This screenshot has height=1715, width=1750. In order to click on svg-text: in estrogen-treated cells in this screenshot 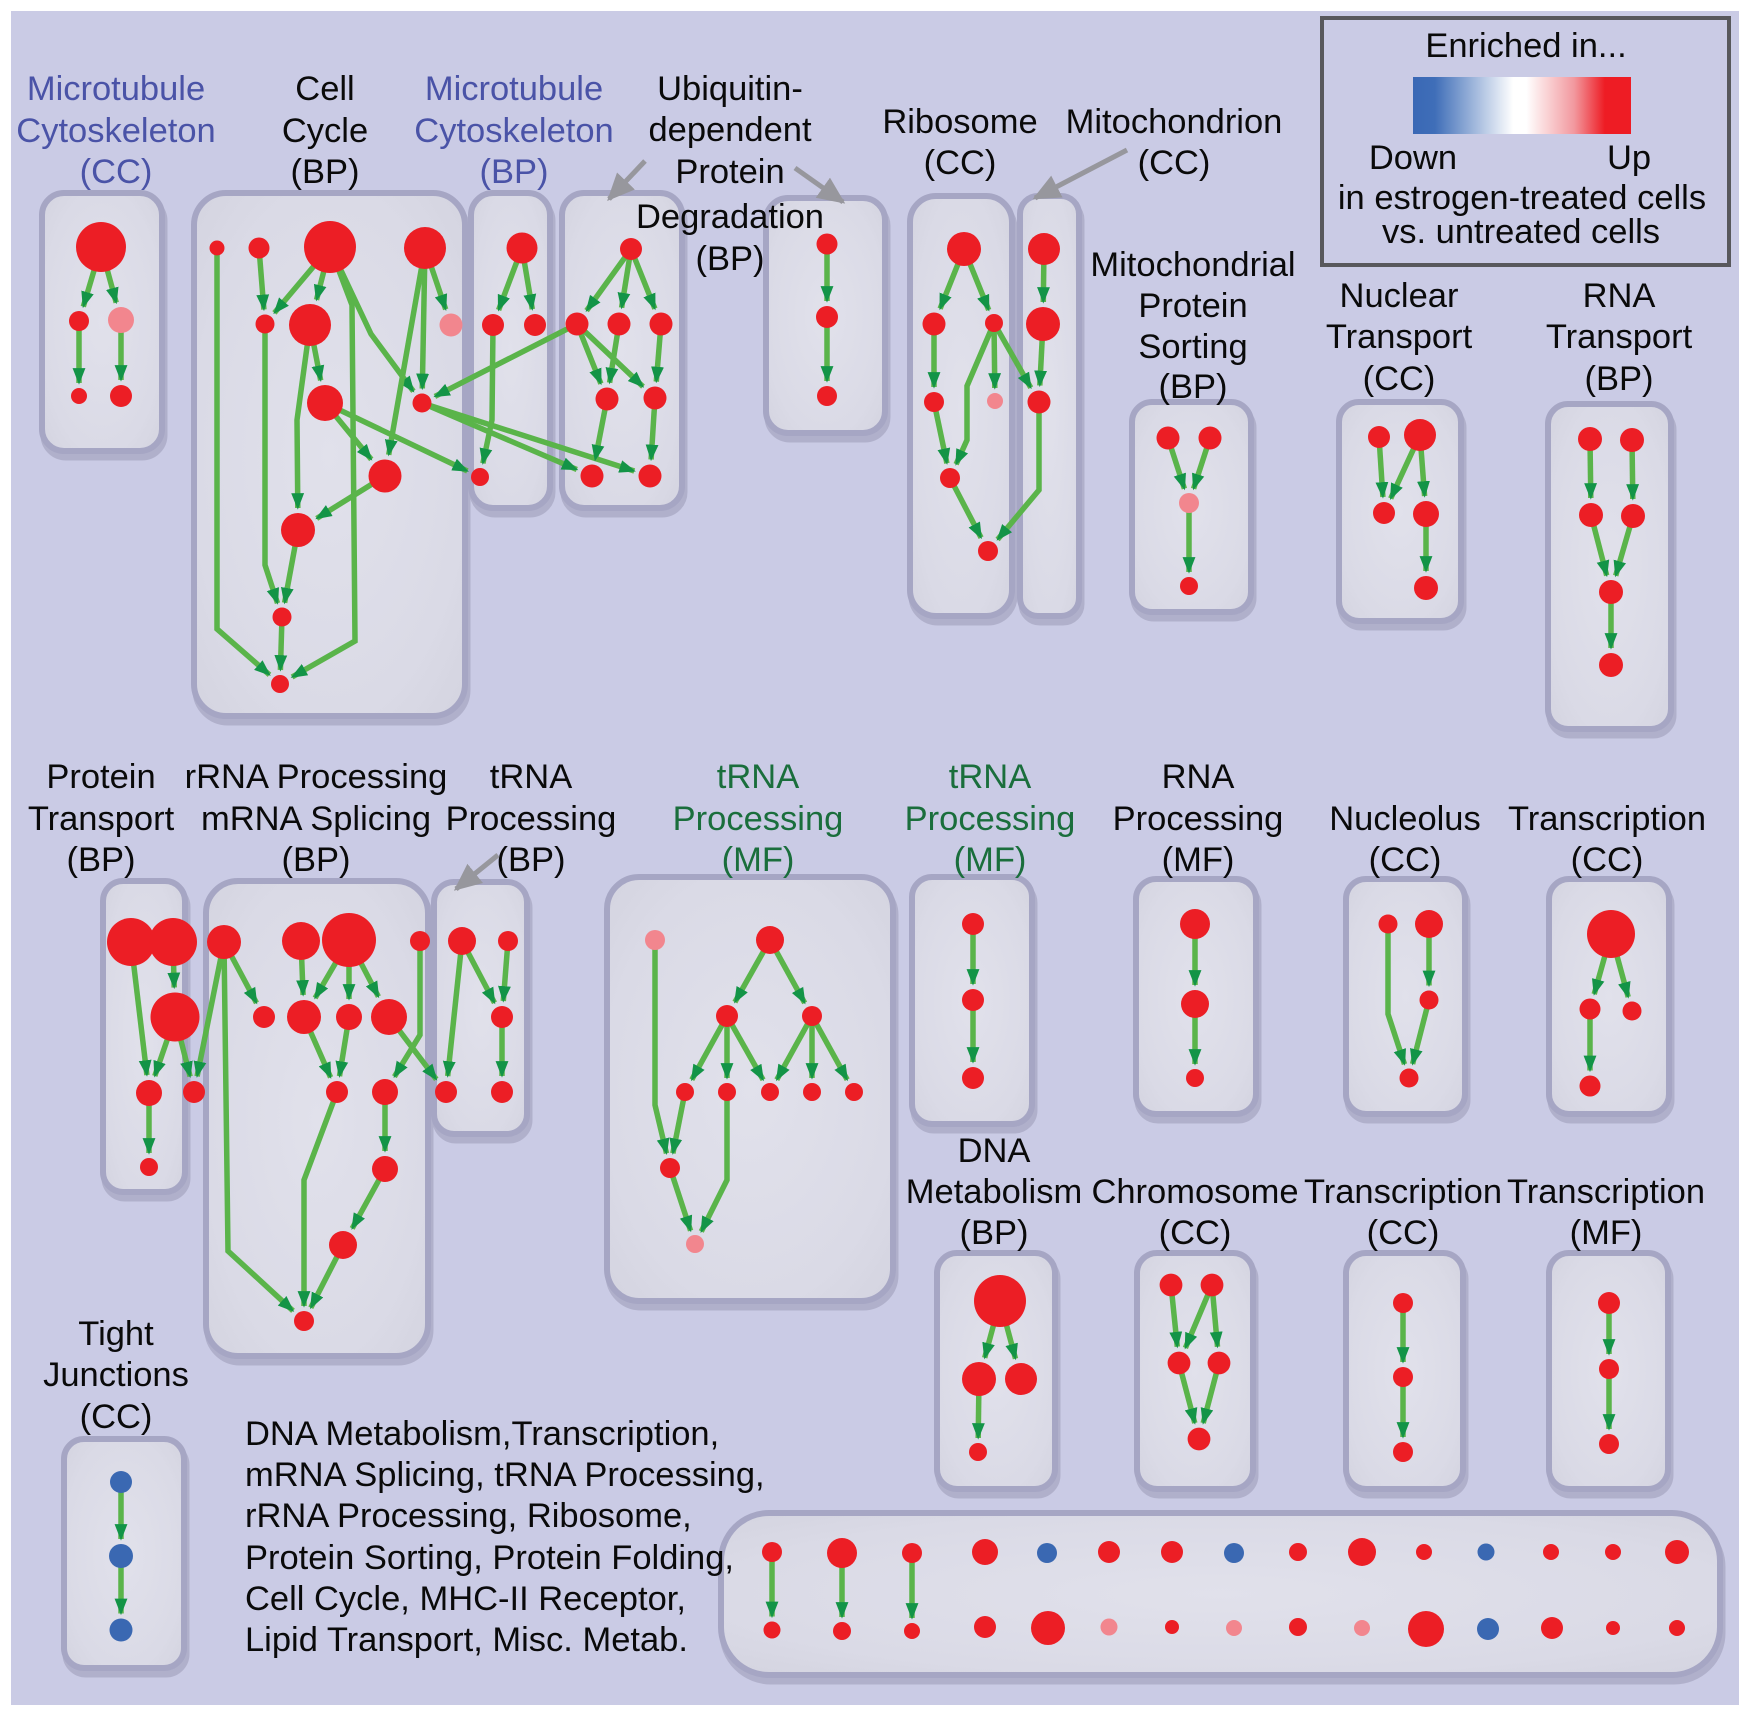, I will do `click(1522, 198)`.